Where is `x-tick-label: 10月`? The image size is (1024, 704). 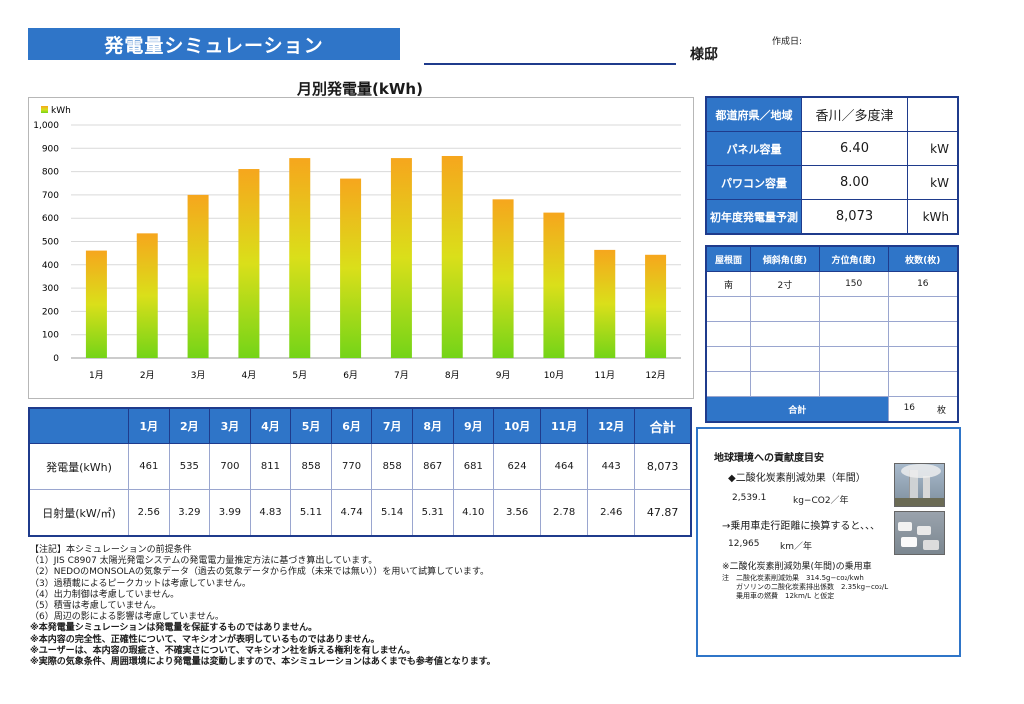
x-tick-label: 10月 is located at coordinates (554, 375).